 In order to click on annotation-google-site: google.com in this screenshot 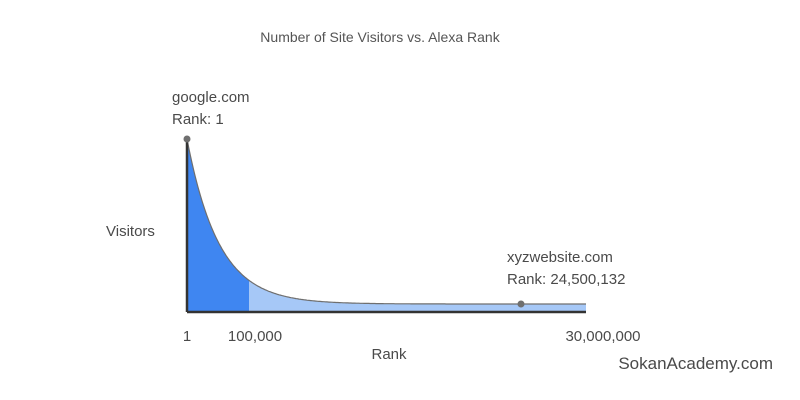, I will do `click(211, 97)`.